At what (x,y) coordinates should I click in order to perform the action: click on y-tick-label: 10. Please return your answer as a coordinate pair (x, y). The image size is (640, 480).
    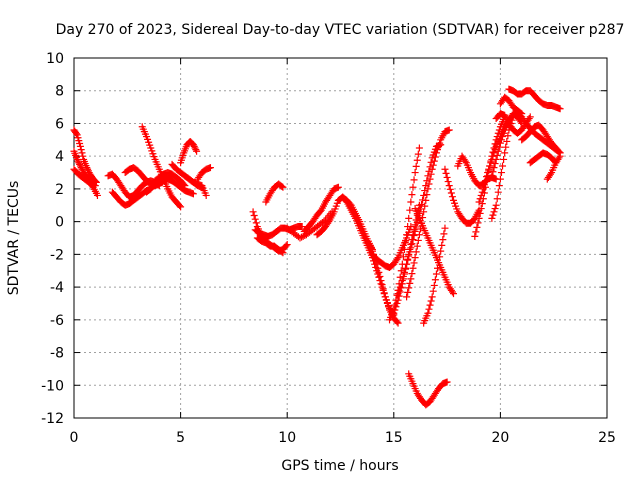
    Looking at the image, I should click on (55, 59).